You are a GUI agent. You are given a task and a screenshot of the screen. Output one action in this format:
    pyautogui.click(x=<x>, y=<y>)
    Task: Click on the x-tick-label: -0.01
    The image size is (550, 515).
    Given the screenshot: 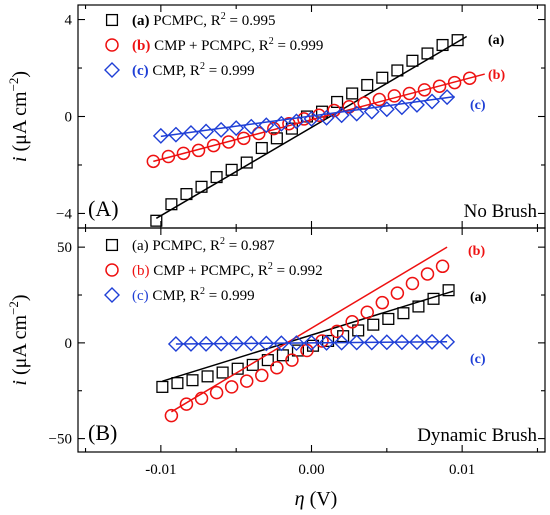 What is the action you would take?
    pyautogui.click(x=160, y=470)
    